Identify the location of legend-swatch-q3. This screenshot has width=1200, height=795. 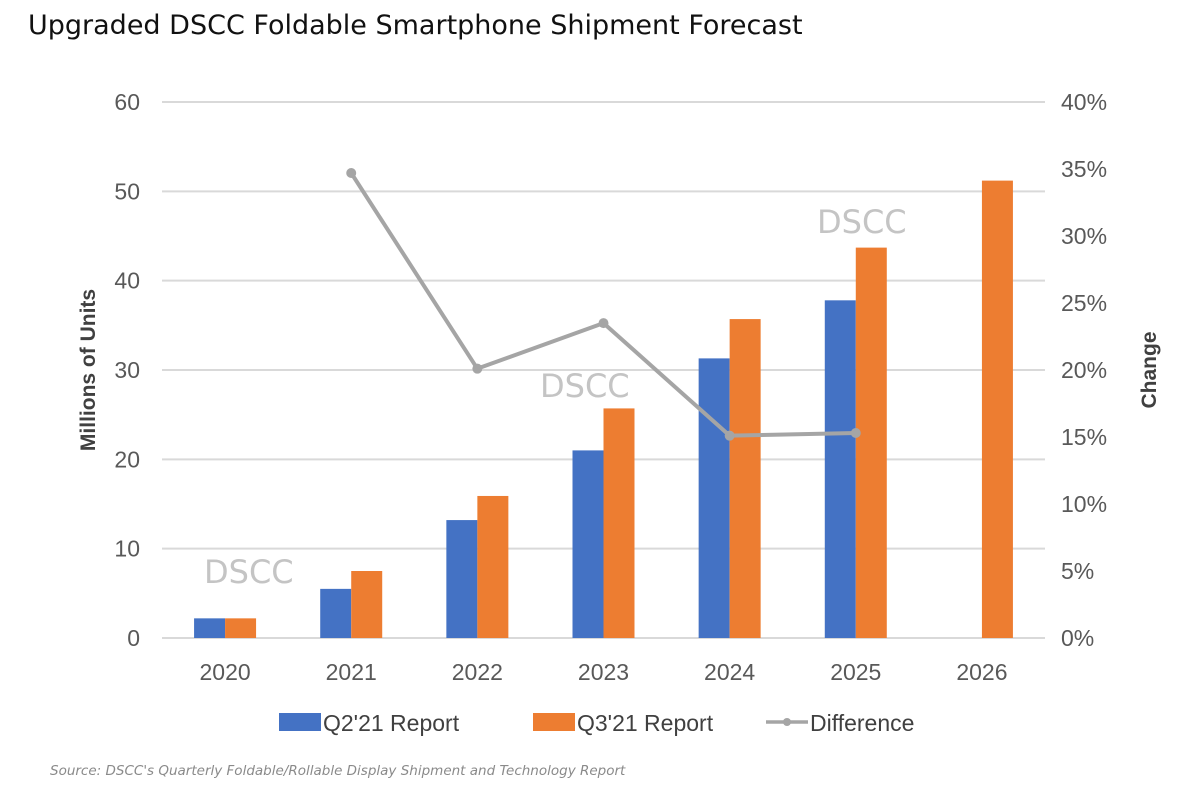
(554, 722).